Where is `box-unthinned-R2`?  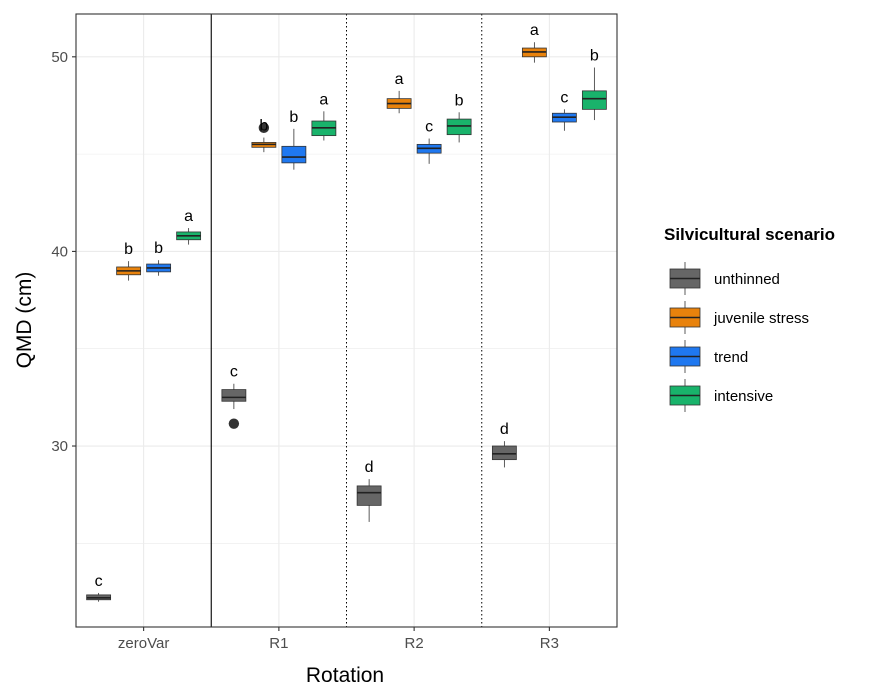
box-unthinned-R2 is located at coordinates (369, 495).